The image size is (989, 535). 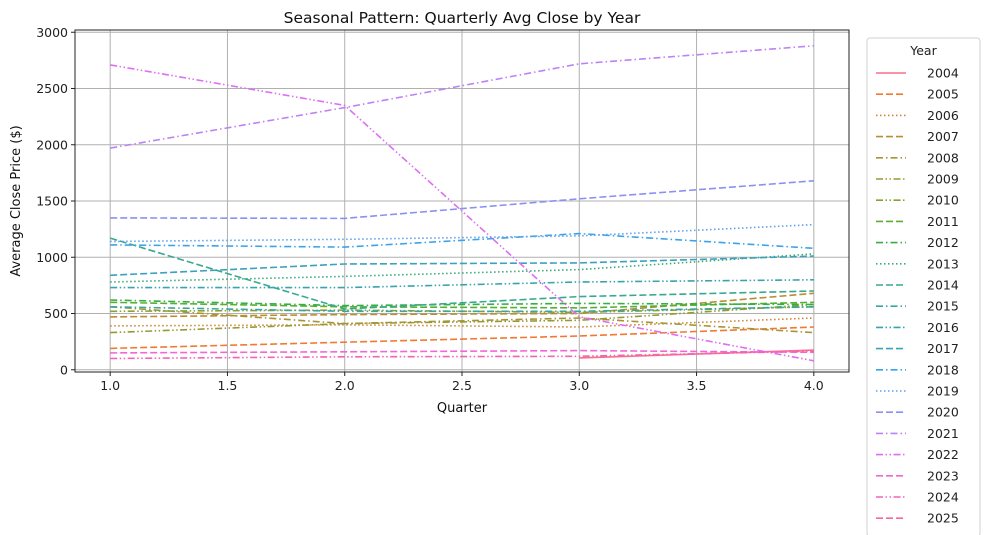 I want to click on legend-label-2016: 2016, so click(x=943, y=327).